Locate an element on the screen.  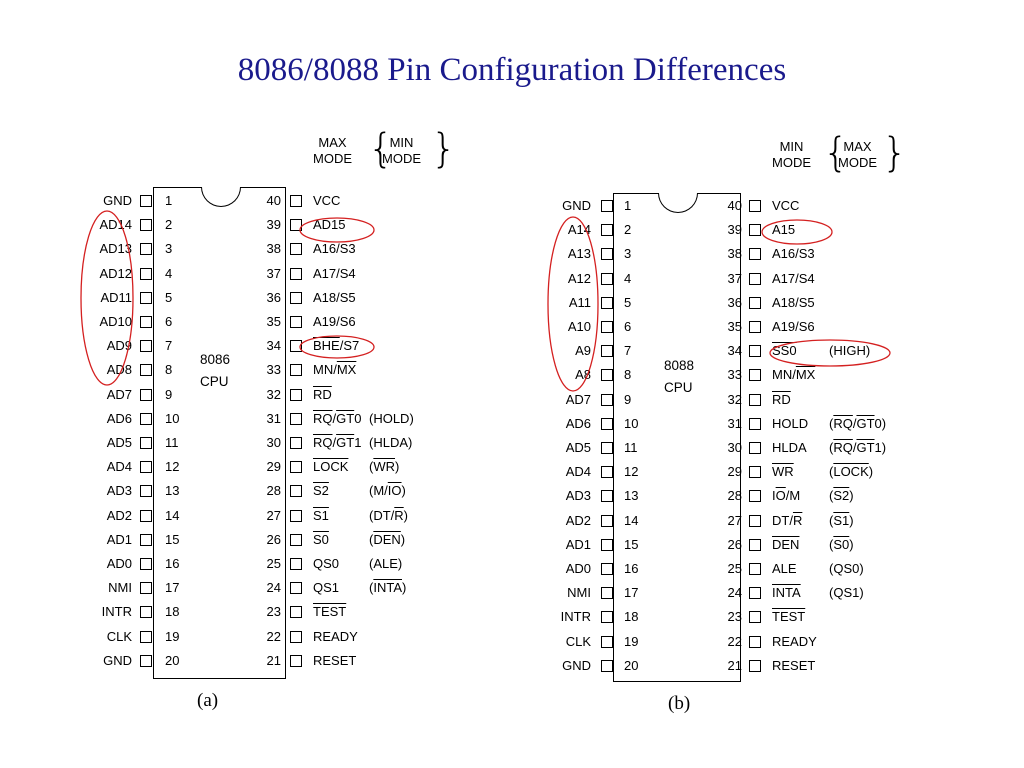
pin-number-right: 27 is located at coordinates (734, 520).